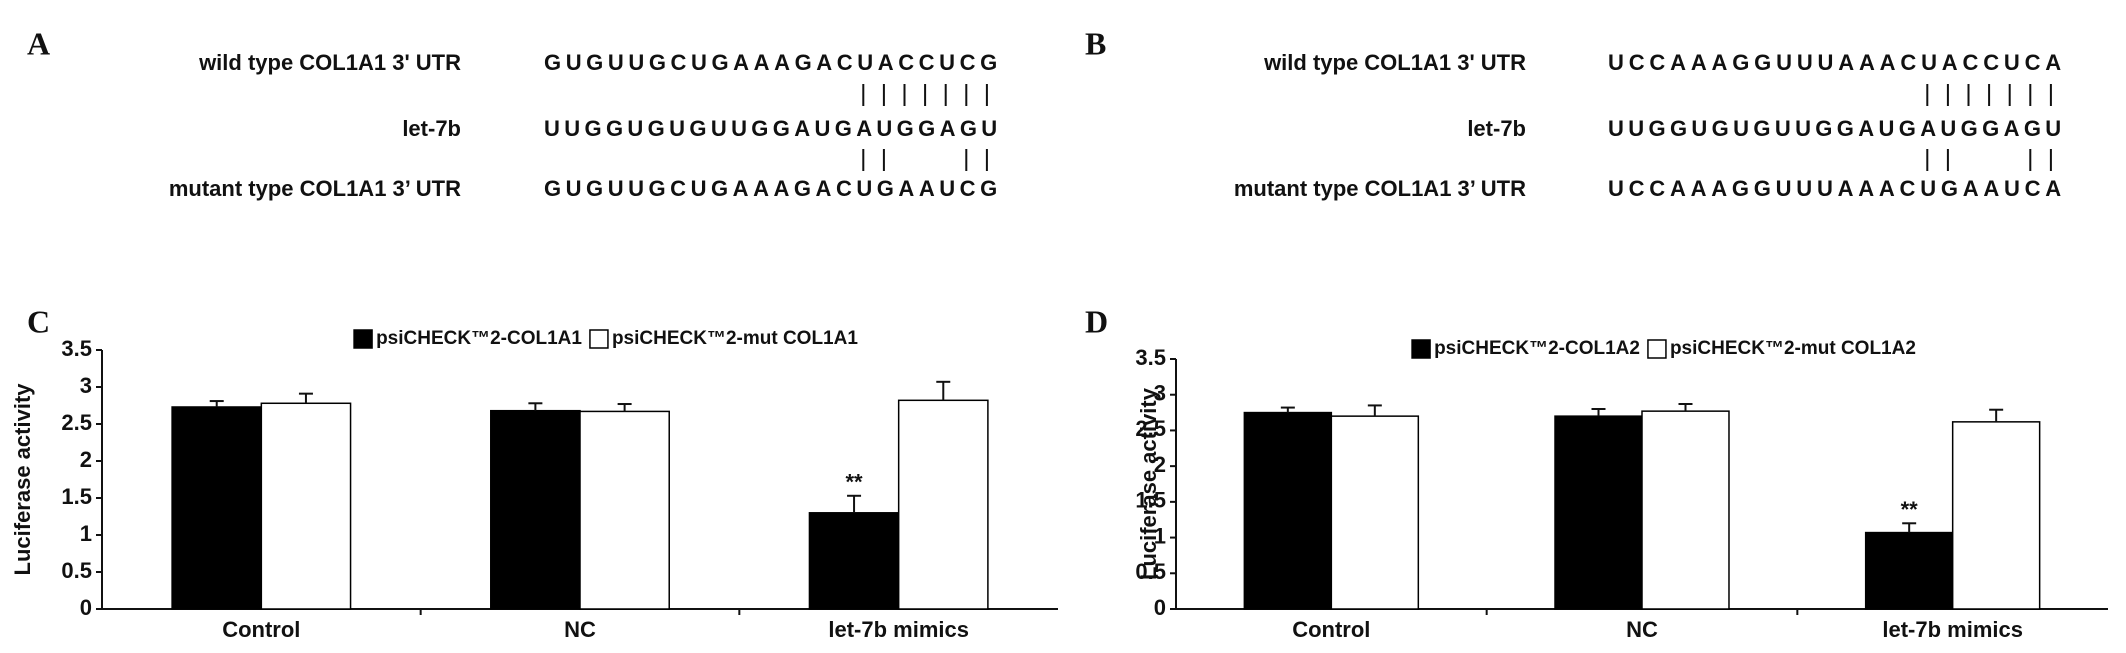 Image resolution: width=2126 pixels, height=653 pixels. Describe the element at coordinates (1096, 321) in the screenshot. I see `panel-label: D` at that location.